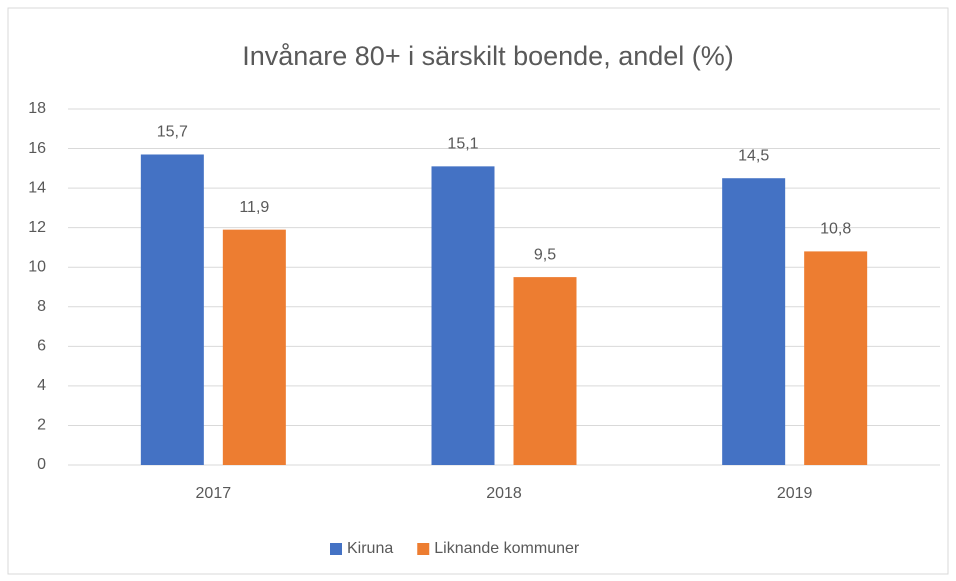  Describe the element at coordinates (214, 493) in the screenshot. I see `x-tick-label: 2017` at that location.